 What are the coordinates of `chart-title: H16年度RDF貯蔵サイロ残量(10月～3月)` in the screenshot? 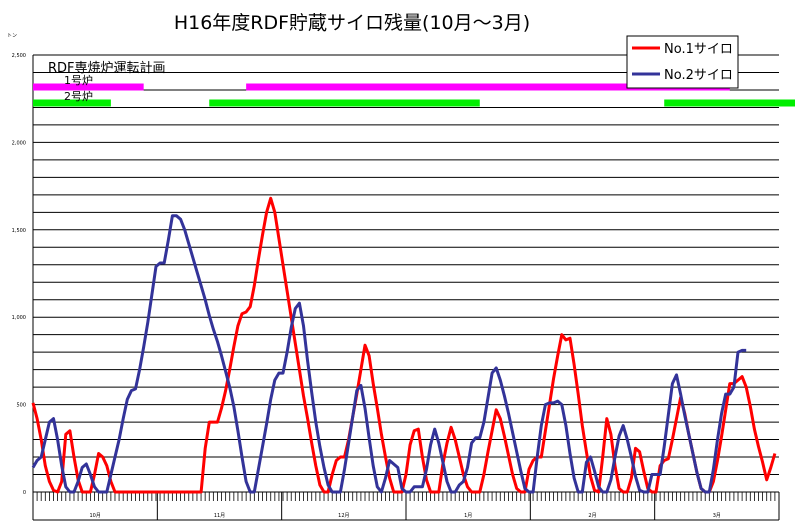 It's located at (352, 23).